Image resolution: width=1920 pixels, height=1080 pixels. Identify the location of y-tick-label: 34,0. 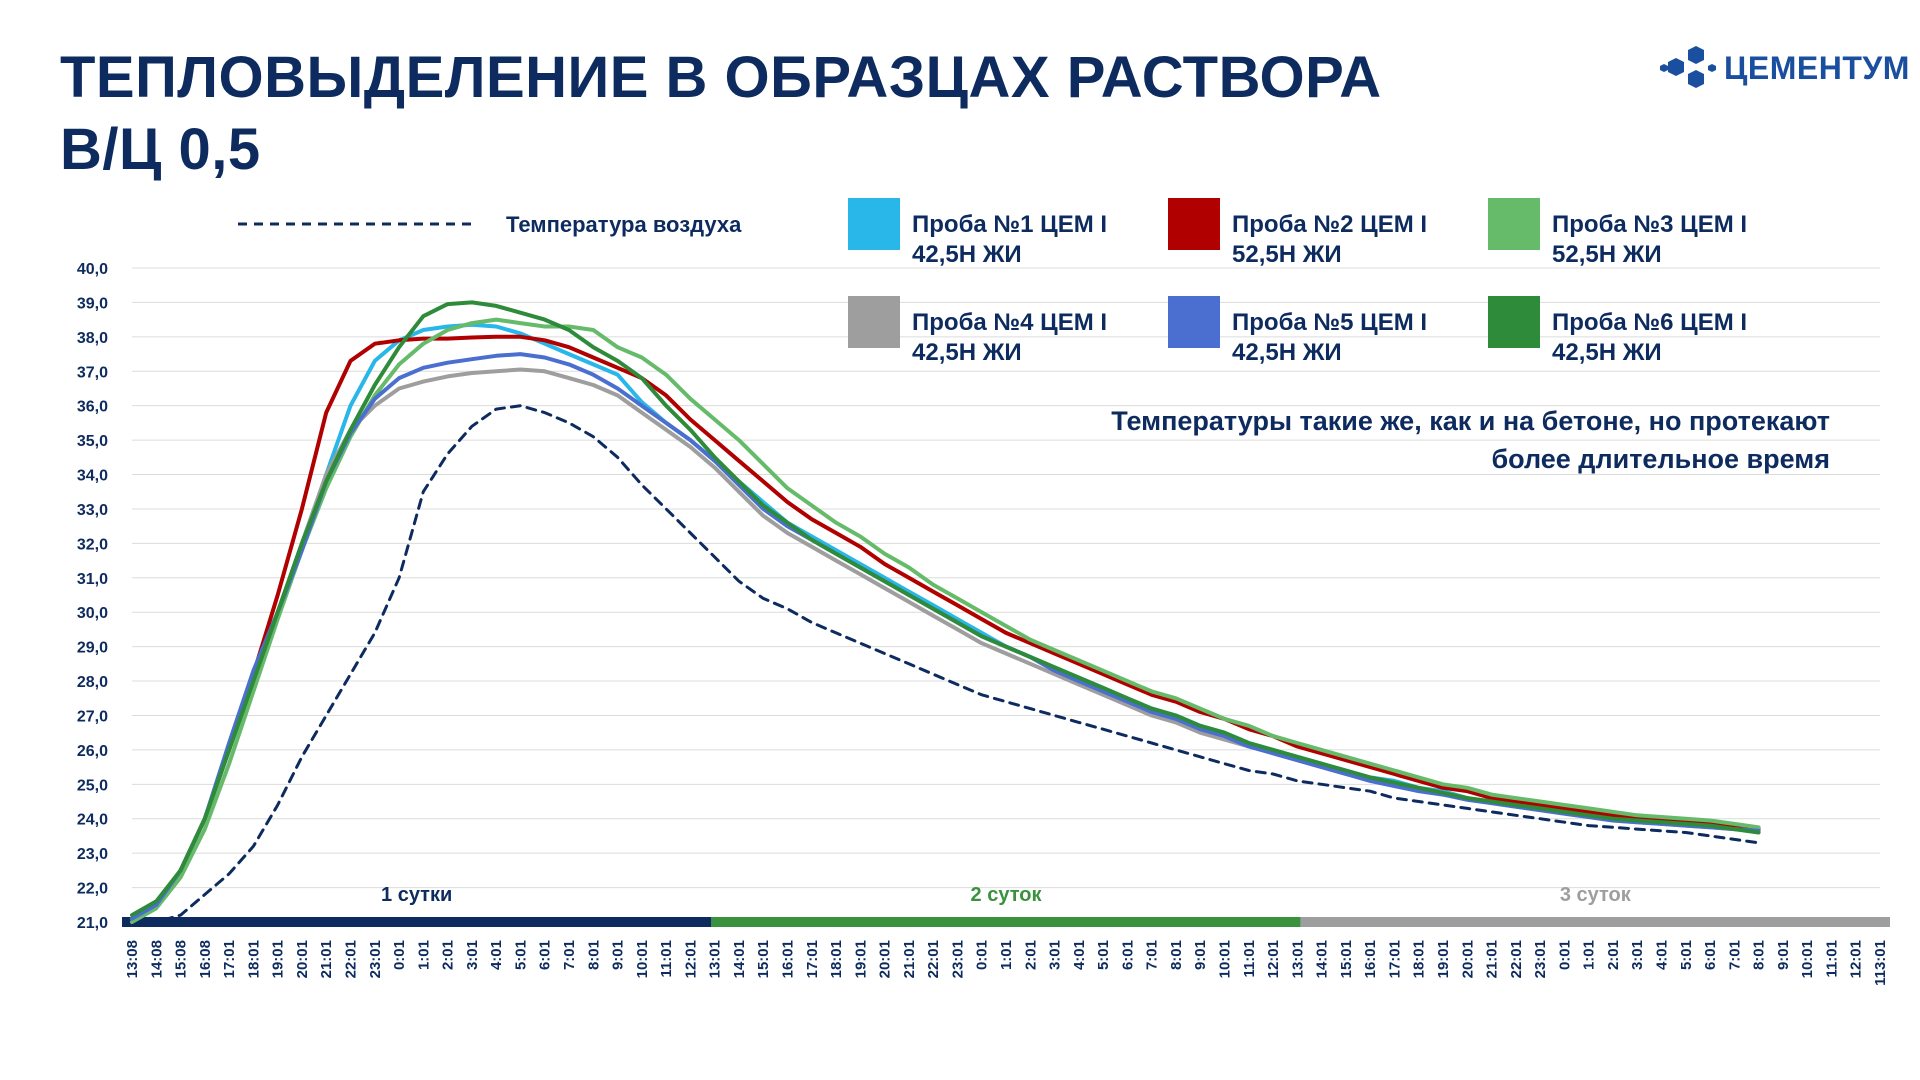
(92, 476).